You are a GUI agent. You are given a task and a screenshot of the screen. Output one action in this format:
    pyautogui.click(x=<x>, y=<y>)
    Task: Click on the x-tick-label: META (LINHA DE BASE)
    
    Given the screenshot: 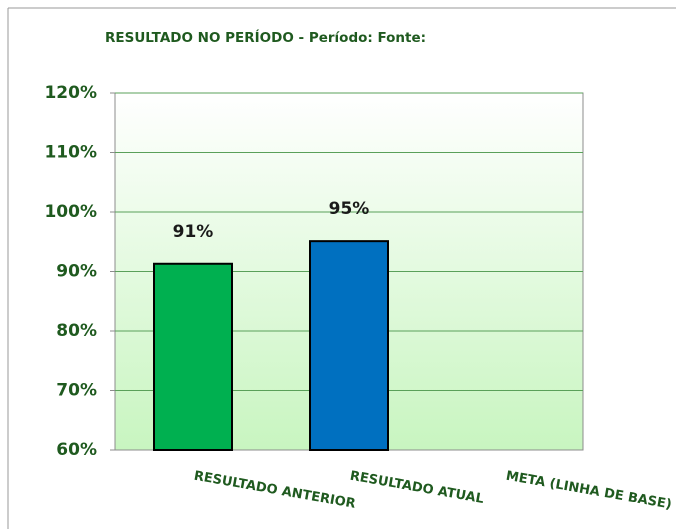 What is the action you would take?
    pyautogui.click(x=589, y=491)
    